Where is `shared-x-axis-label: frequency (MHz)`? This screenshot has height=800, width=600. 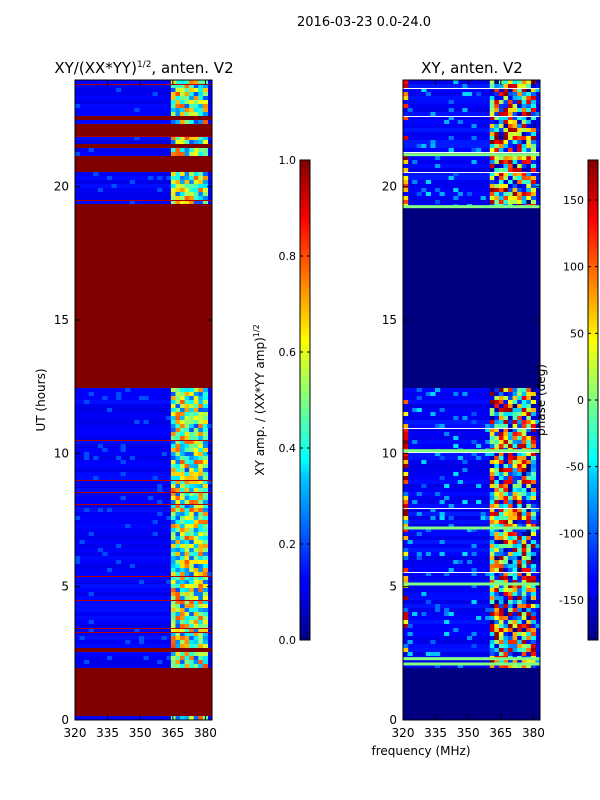
shared-x-axis-label: frequency (MHz) is located at coordinates (420, 751).